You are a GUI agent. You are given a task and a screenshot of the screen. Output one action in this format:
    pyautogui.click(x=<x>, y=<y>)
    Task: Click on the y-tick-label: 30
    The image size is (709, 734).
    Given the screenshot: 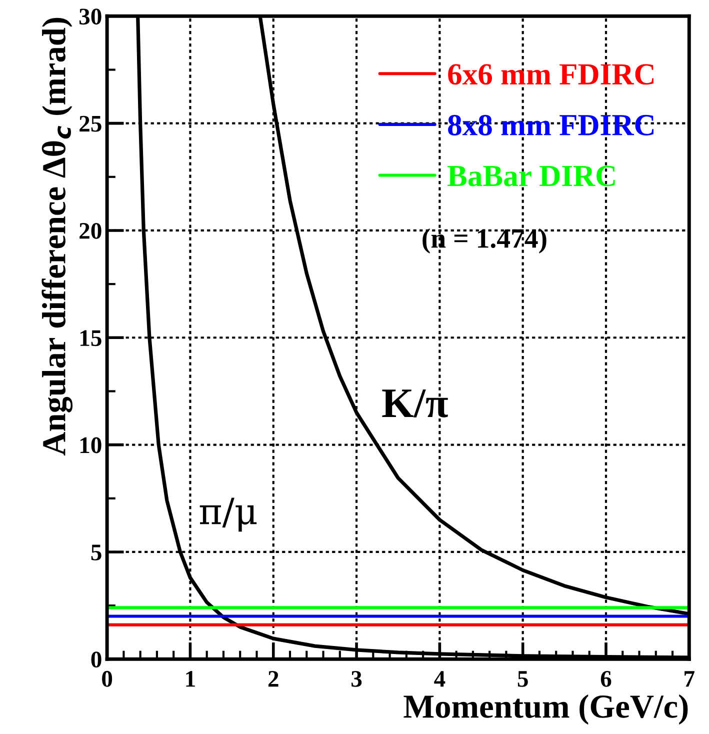 What is the action you would take?
    pyautogui.click(x=90, y=16)
    